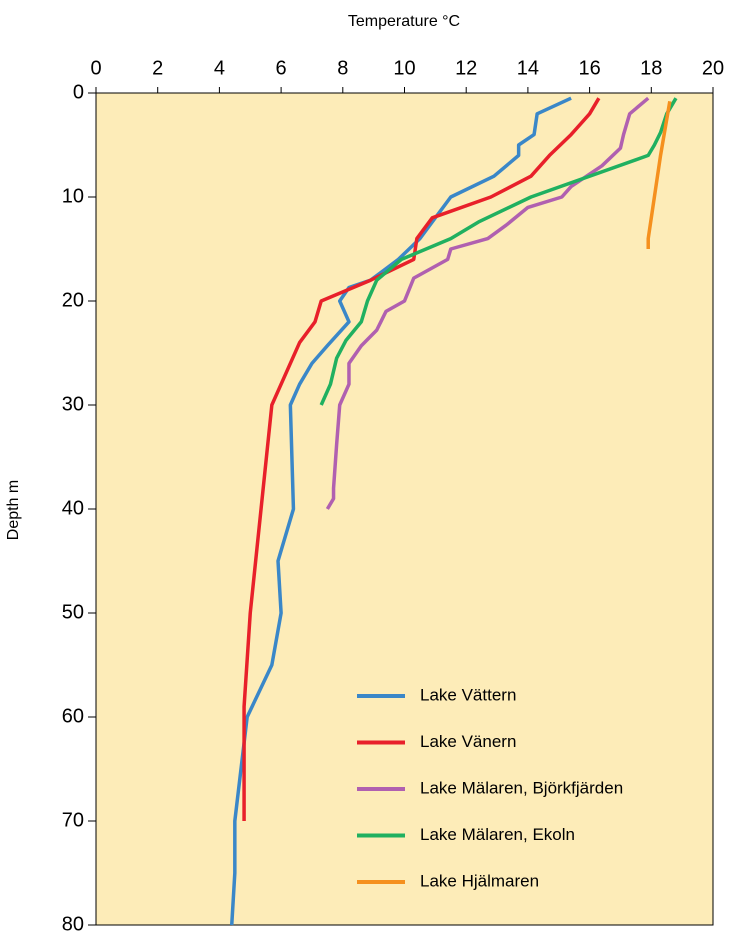  What do you see at coordinates (651, 68) in the screenshot?
I see `x-tick-label: 18` at bounding box center [651, 68].